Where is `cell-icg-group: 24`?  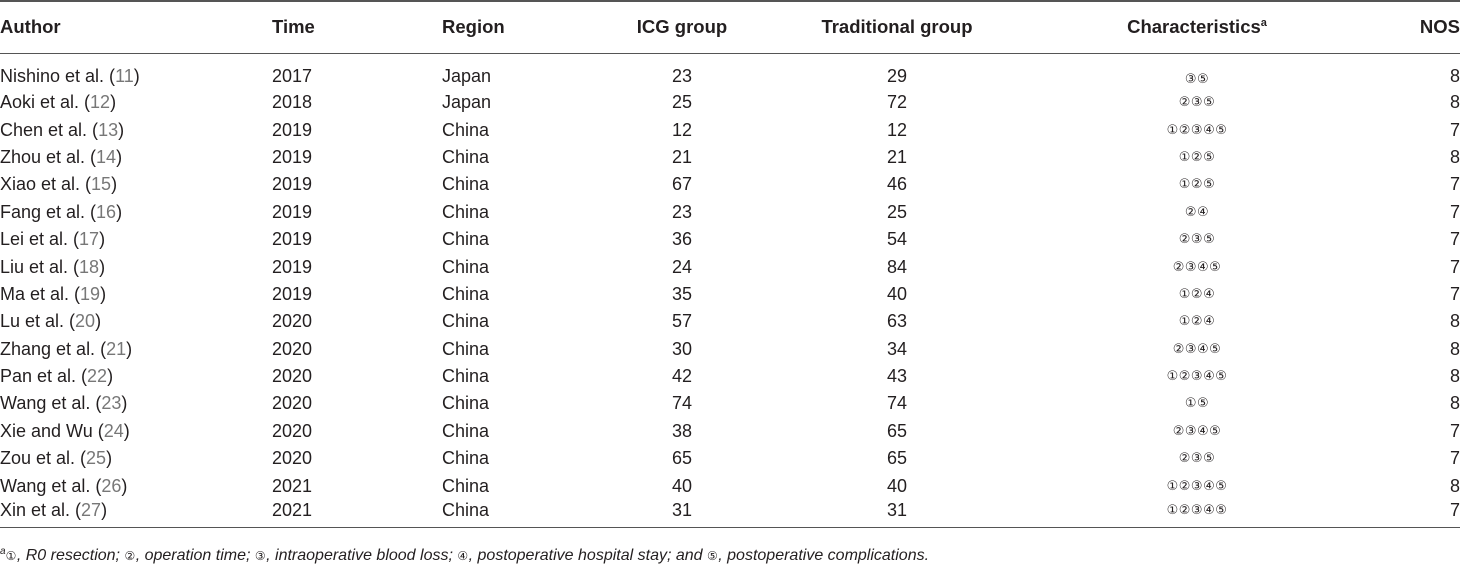
cell-icg-group: 24 is located at coordinates (682, 266).